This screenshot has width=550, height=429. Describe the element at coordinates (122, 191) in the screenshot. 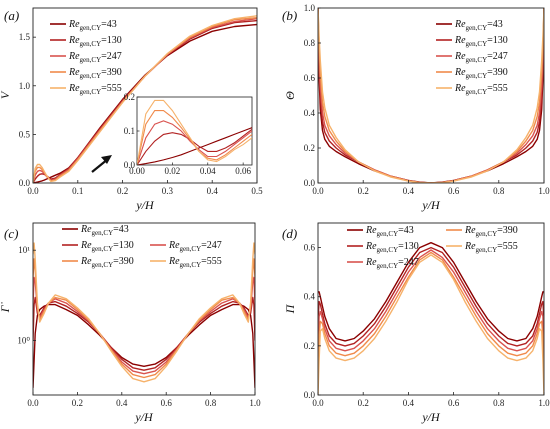

I see `panel-a-xtick-label: 0.2` at that location.